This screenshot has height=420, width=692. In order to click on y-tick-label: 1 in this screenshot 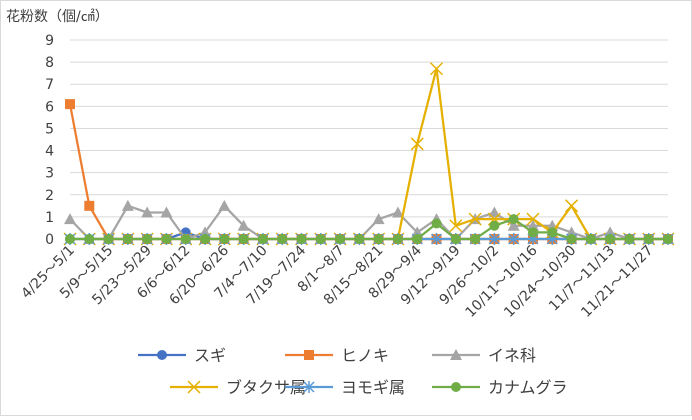, I will do `click(49, 218)`.